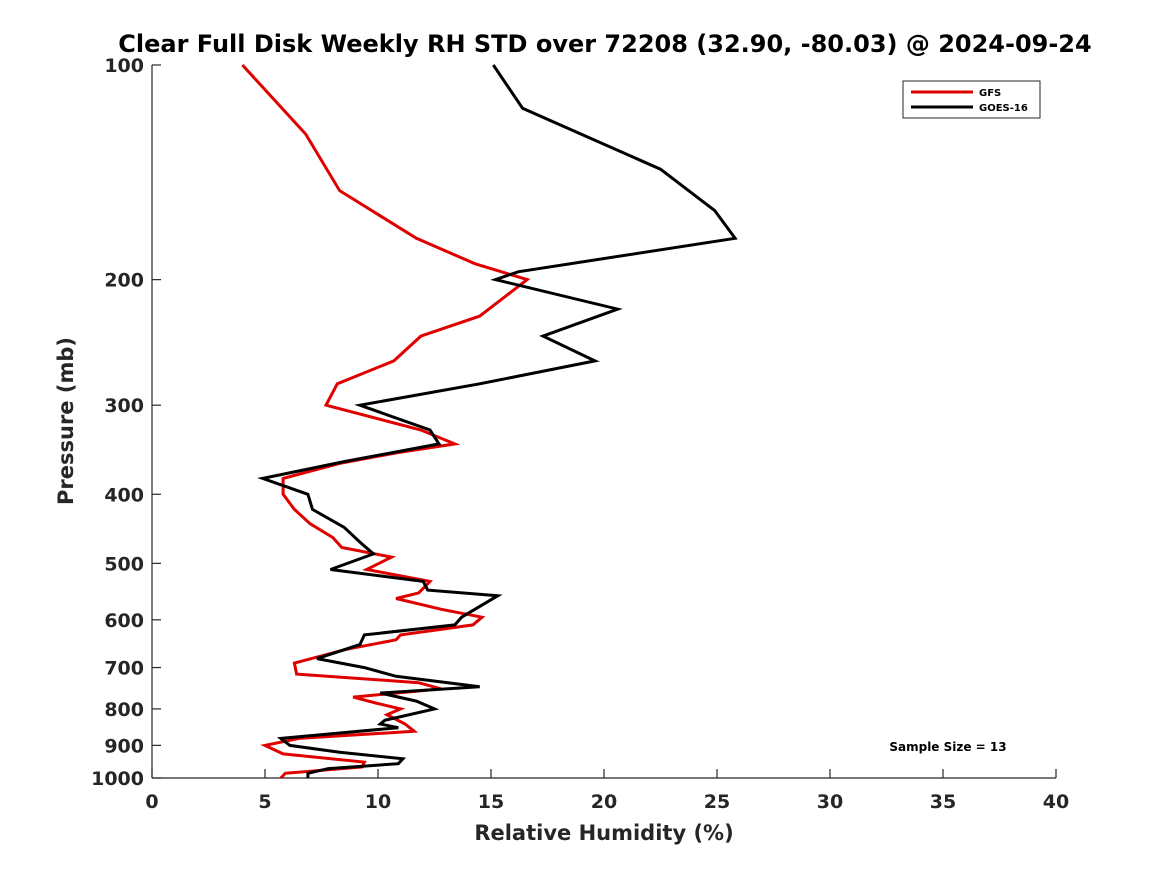 Image resolution: width=1167 pixels, height=875 pixels. What do you see at coordinates (124, 281) in the screenshot?
I see `y-tick-label: 200` at bounding box center [124, 281].